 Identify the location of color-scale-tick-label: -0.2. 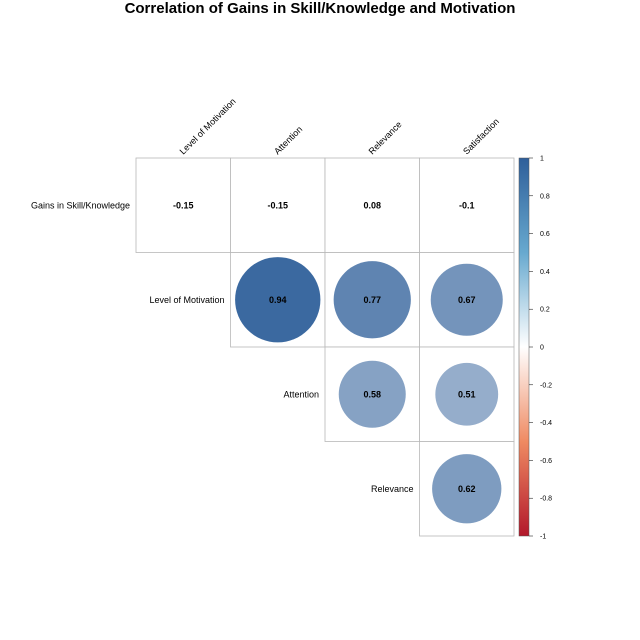
(546, 385).